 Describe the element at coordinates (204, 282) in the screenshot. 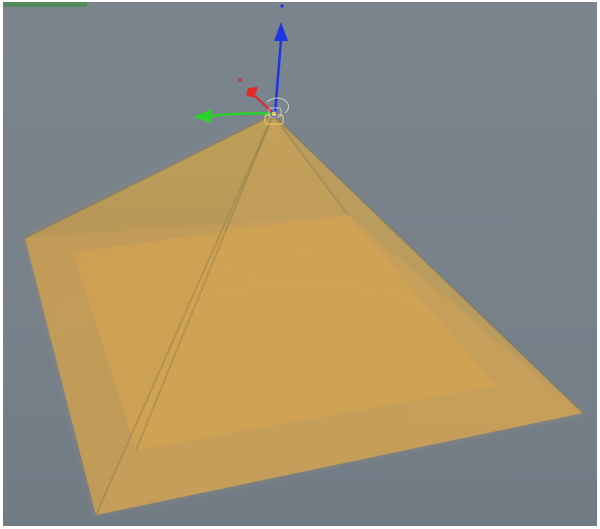

I see `pyramid-edge-front-left` at that location.